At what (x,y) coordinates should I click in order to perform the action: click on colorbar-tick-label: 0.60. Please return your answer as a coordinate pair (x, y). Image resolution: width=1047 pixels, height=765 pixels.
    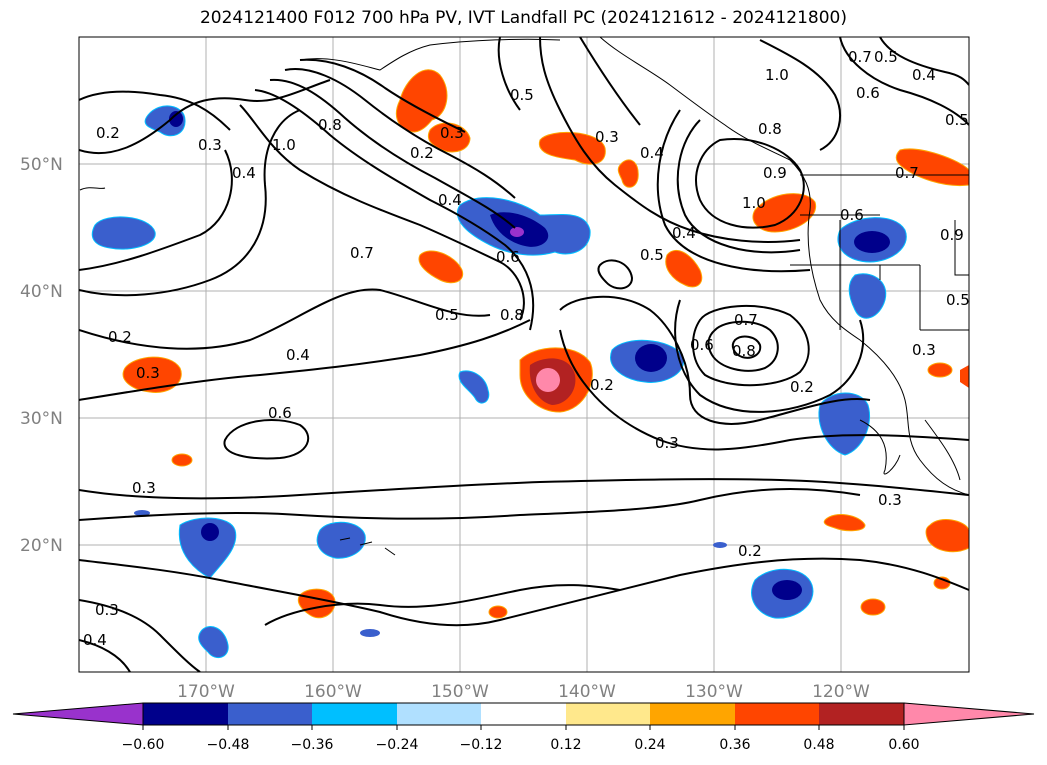
    Looking at the image, I should click on (903, 745).